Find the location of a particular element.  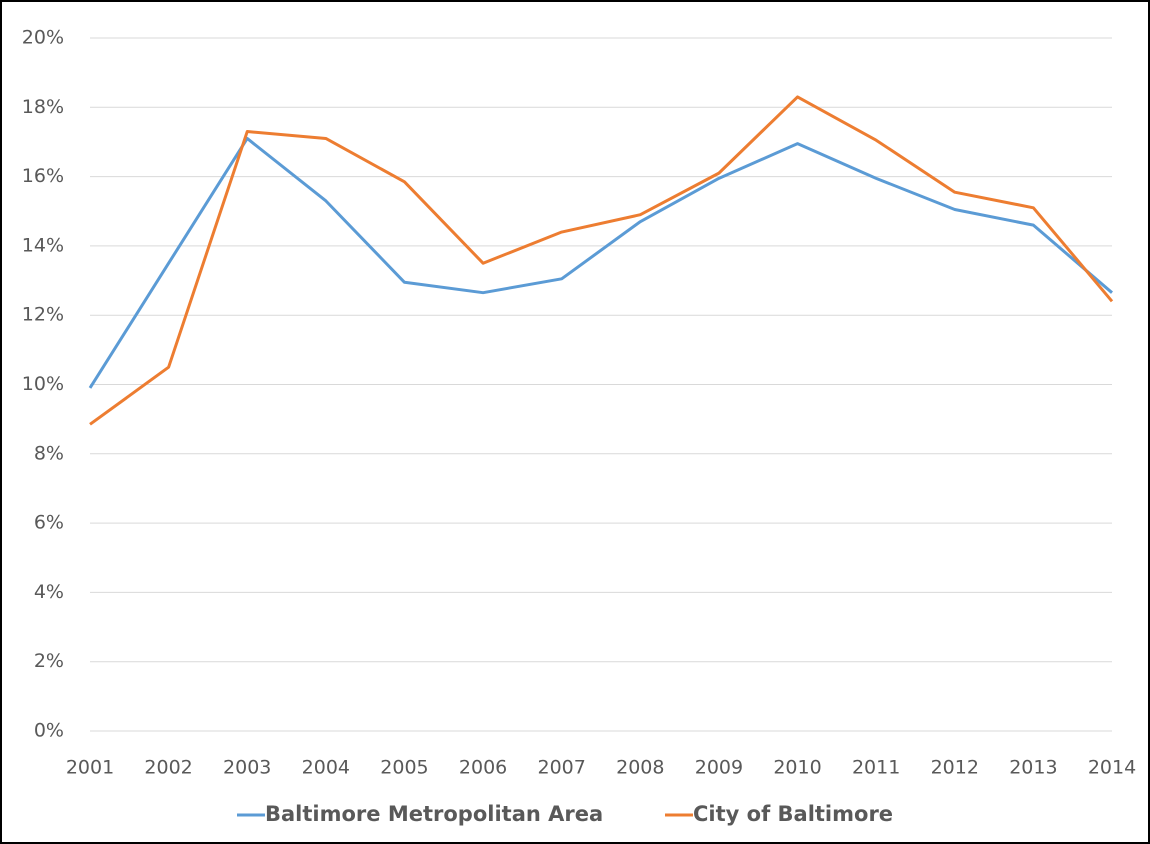

x-tick-label: 2013 is located at coordinates (1033, 768).